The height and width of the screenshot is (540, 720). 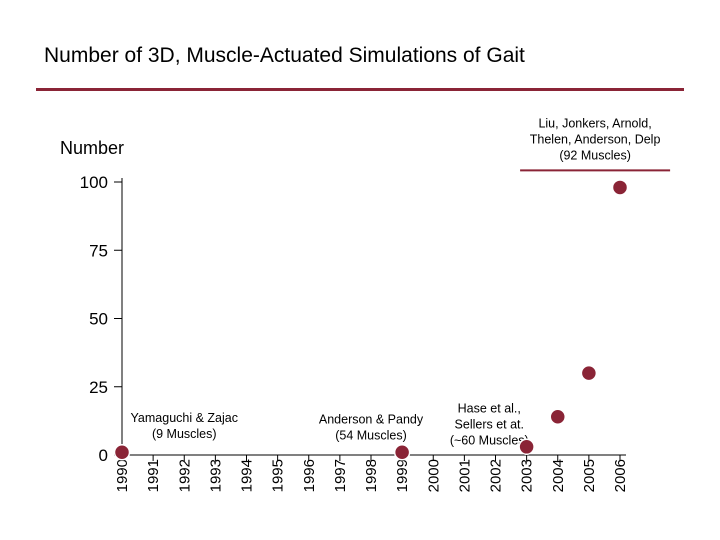 What do you see at coordinates (558, 475) in the screenshot?
I see `x-tick-label: 2004` at bounding box center [558, 475].